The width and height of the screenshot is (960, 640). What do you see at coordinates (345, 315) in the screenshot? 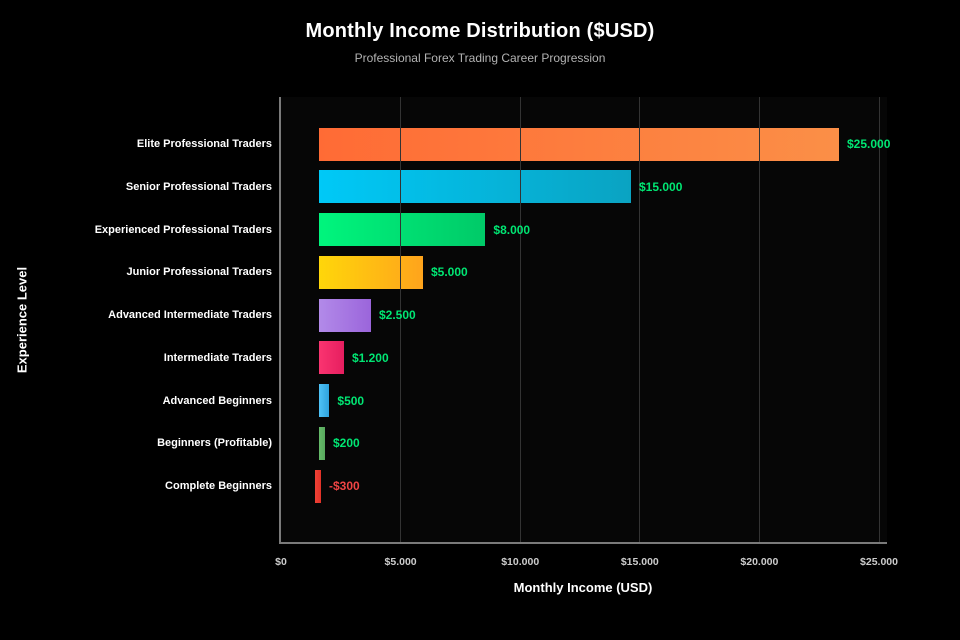
I see `bar-advanced-intermediate-traders` at bounding box center [345, 315].